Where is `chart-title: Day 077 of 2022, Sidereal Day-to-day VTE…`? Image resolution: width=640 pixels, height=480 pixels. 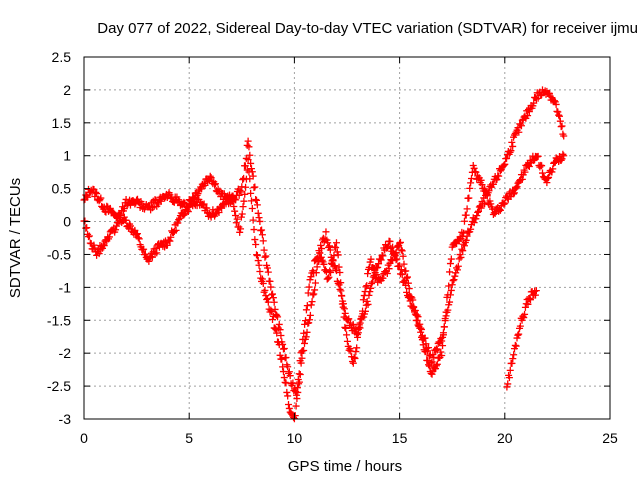
chart-title: Day 077 of 2022, Sidereal Day-to-day VTE… is located at coordinates (367, 28).